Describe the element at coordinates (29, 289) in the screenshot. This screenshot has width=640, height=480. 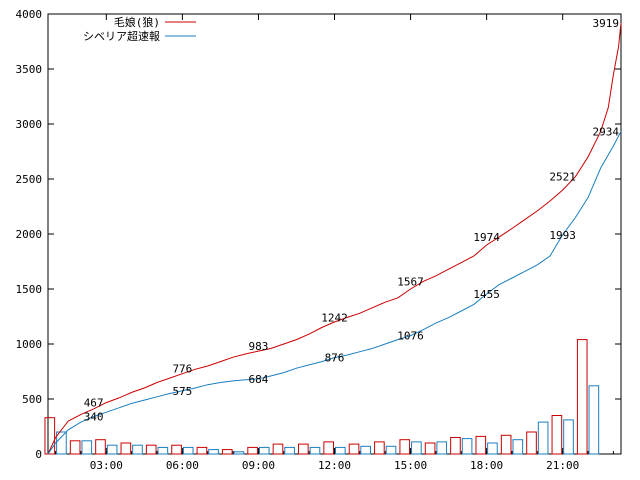
I see `y-tick-label: 1500` at that location.